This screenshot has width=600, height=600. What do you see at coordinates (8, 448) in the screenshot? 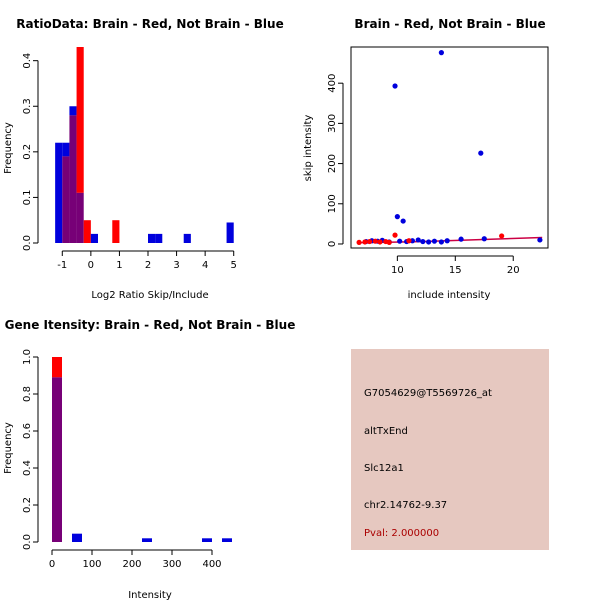
I see `intensity-histogram-ylabel: Frequency` at bounding box center [8, 448].